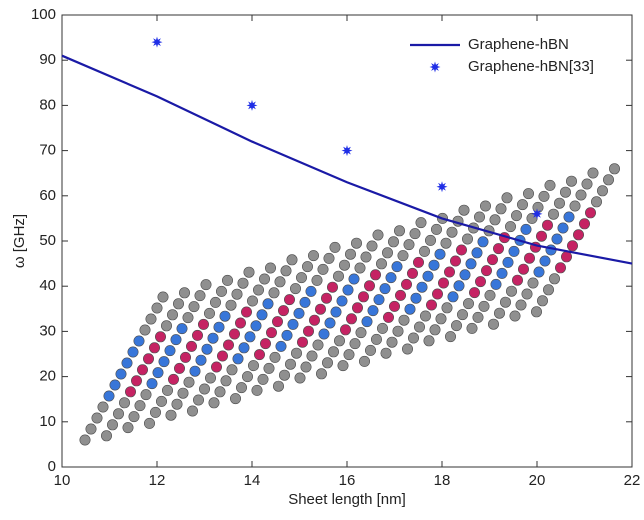  Describe the element at coordinates (518, 44) in the screenshot. I see `legend-label: Graphene-hBN` at that location.